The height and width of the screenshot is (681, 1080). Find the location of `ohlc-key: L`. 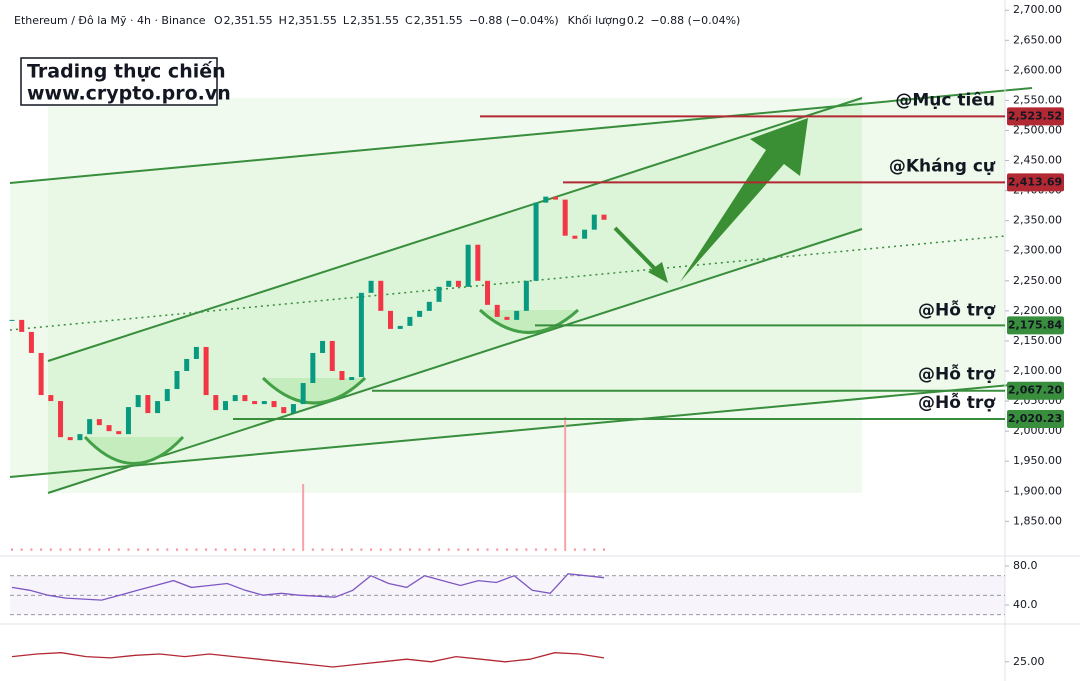

ohlc-key: L is located at coordinates (346, 20).